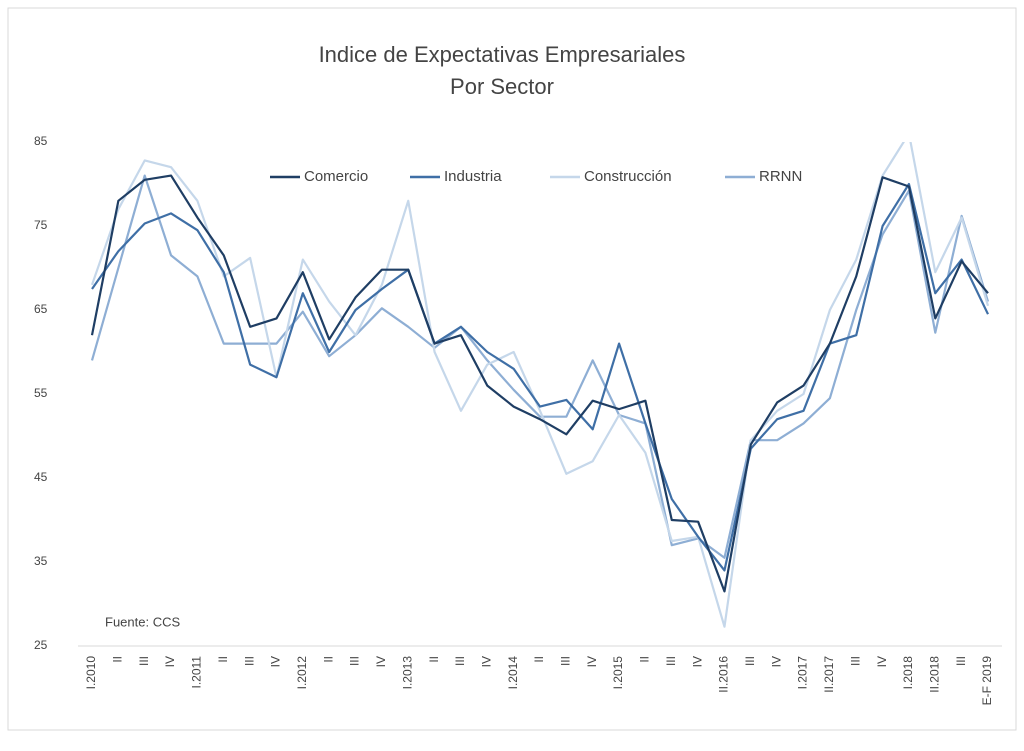  I want to click on x-tick-label: I.2013, so click(407, 673).